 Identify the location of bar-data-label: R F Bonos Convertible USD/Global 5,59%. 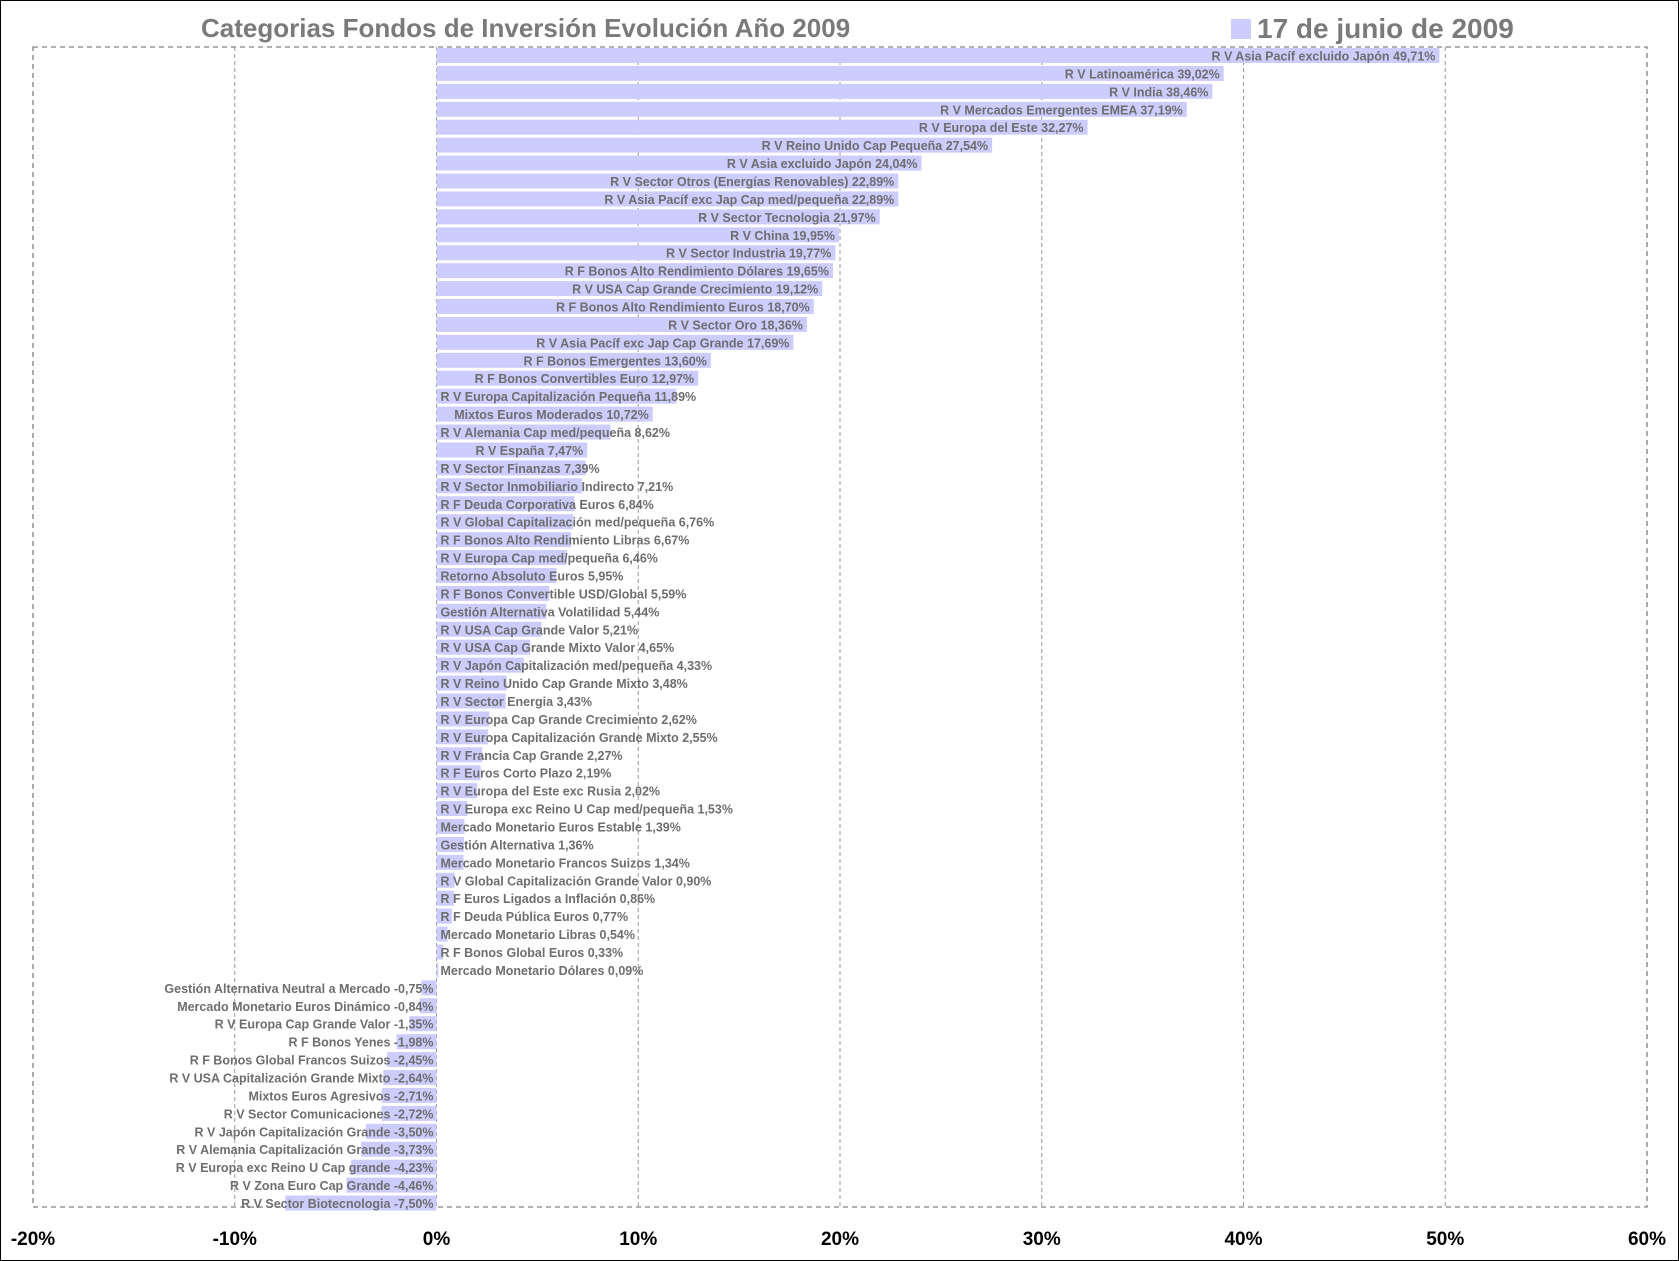
(564, 594).